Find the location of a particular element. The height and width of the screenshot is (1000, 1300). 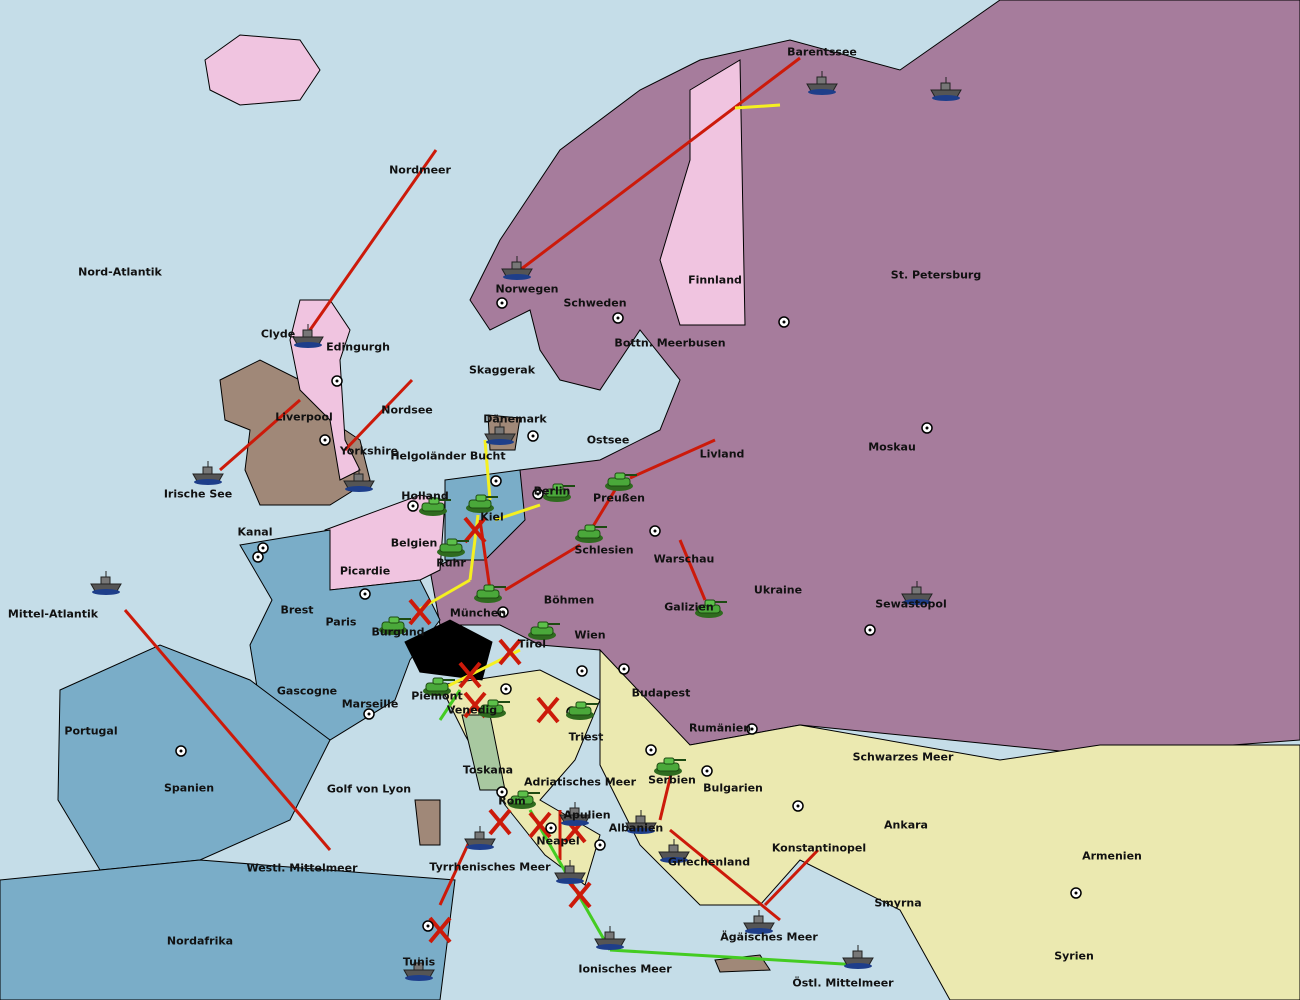

region-label: Syrien is located at coordinates (1074, 956).